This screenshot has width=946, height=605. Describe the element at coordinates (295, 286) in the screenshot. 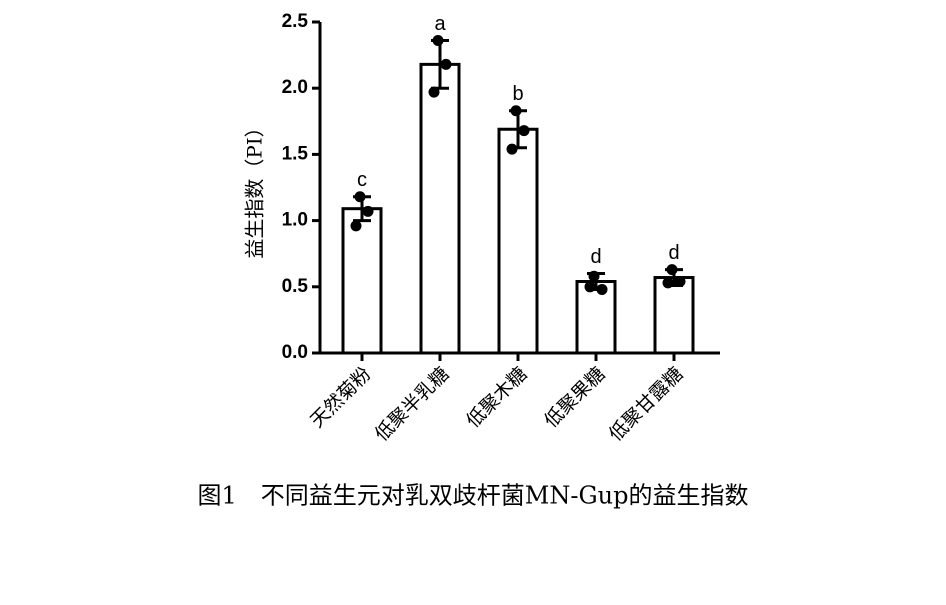

I see `y-tick-label: 0.5` at that location.